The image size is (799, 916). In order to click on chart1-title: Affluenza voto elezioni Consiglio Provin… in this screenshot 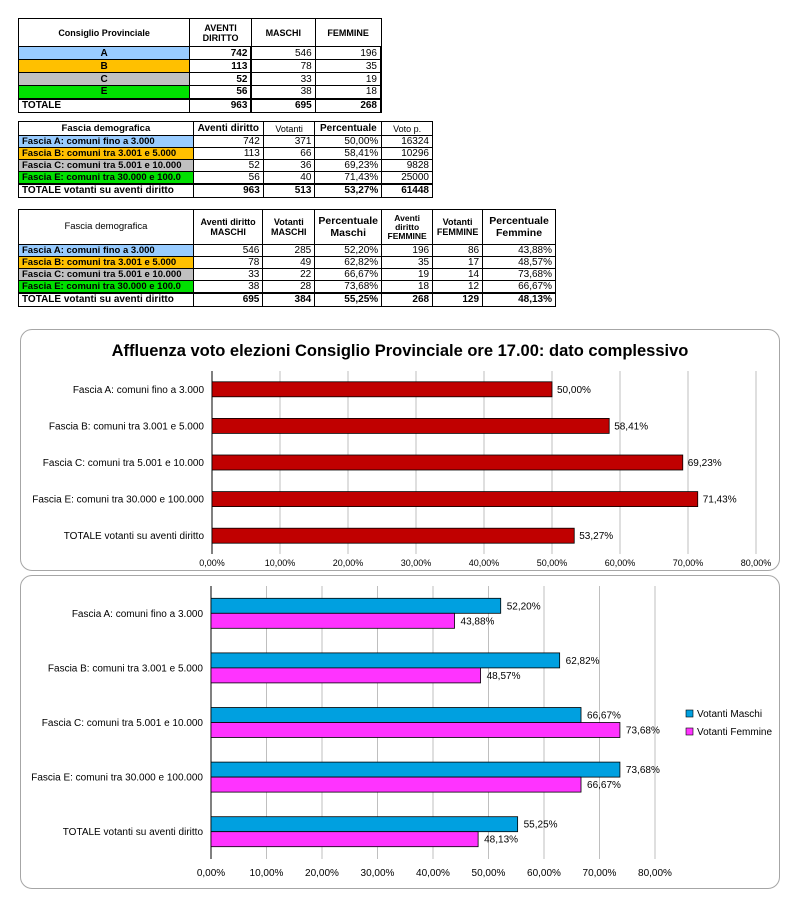, I will do `click(400, 351)`.